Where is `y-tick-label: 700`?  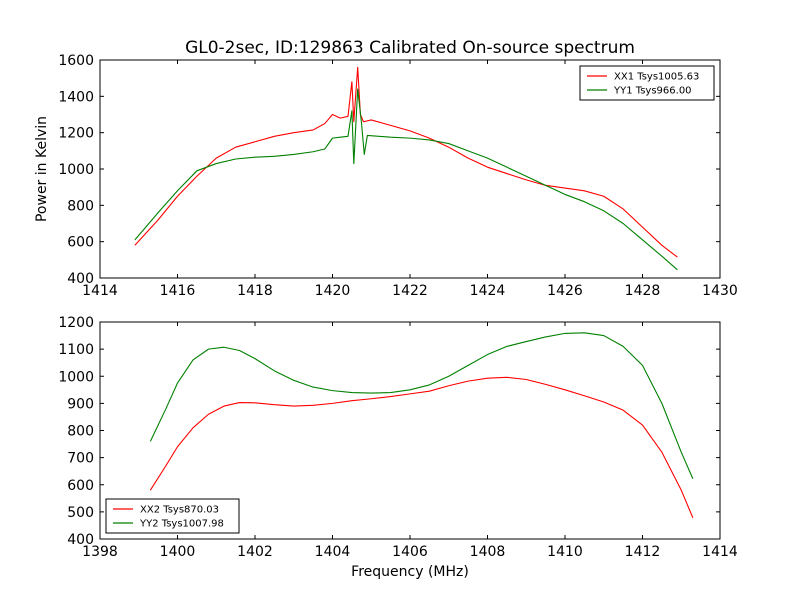 y-tick-label: 700 is located at coordinates (80, 459).